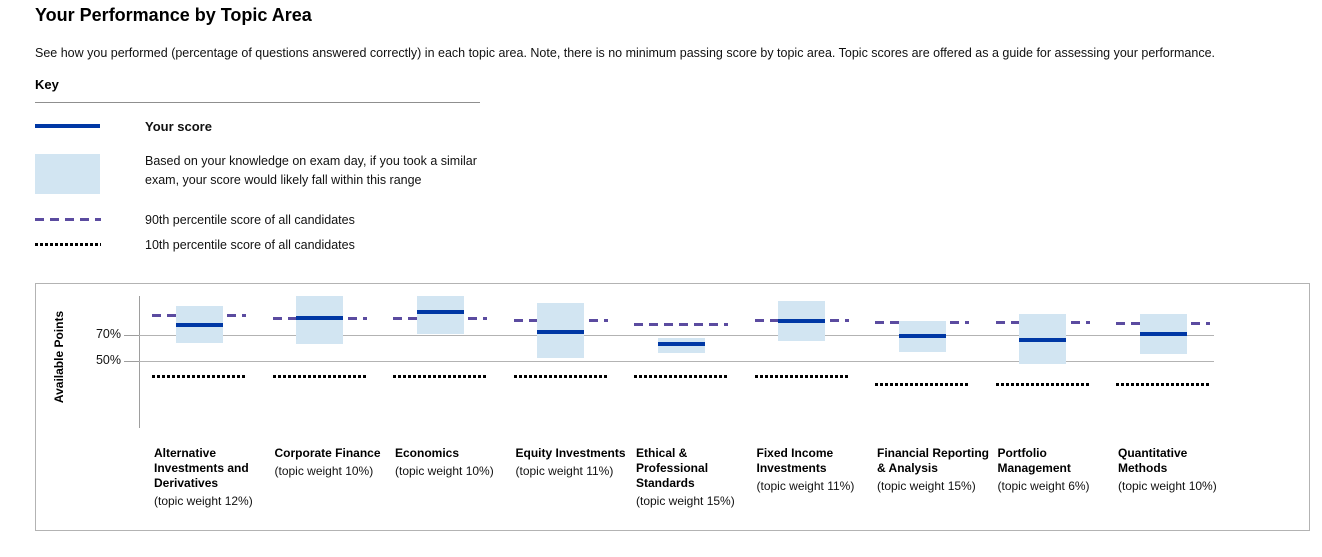  What do you see at coordinates (108, 360) in the screenshot?
I see `y-tick-label-50: 50%` at bounding box center [108, 360].